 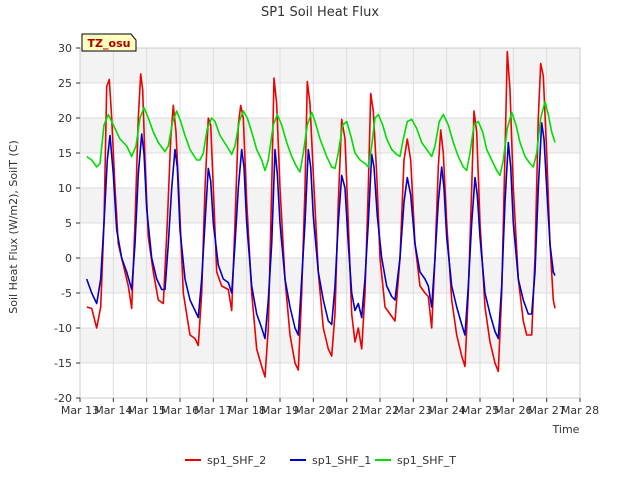 I want to click on legend-label-sp1_SHF_2: sp1_SHF_2, so click(x=236, y=460).